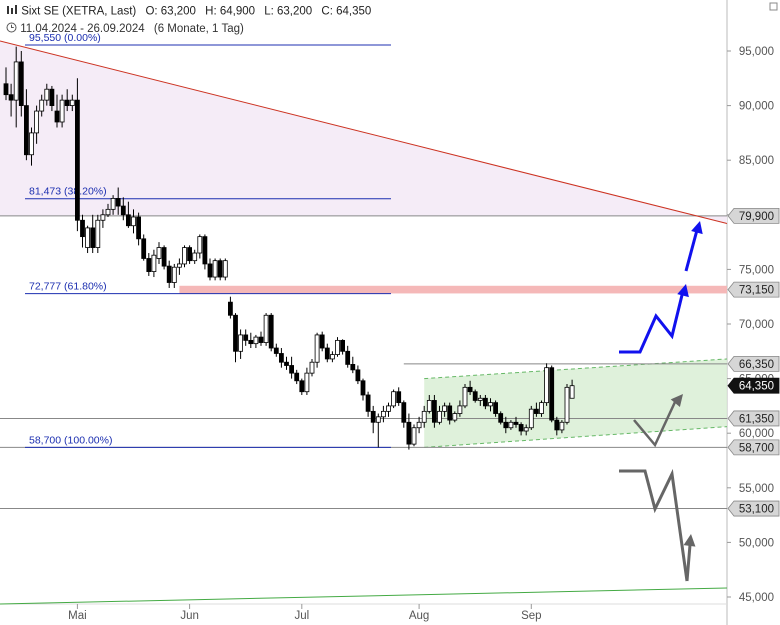 The width and height of the screenshot is (780, 625). What do you see at coordinates (756, 434) in the screenshot?
I see `y-tick-label: 60,000` at bounding box center [756, 434].